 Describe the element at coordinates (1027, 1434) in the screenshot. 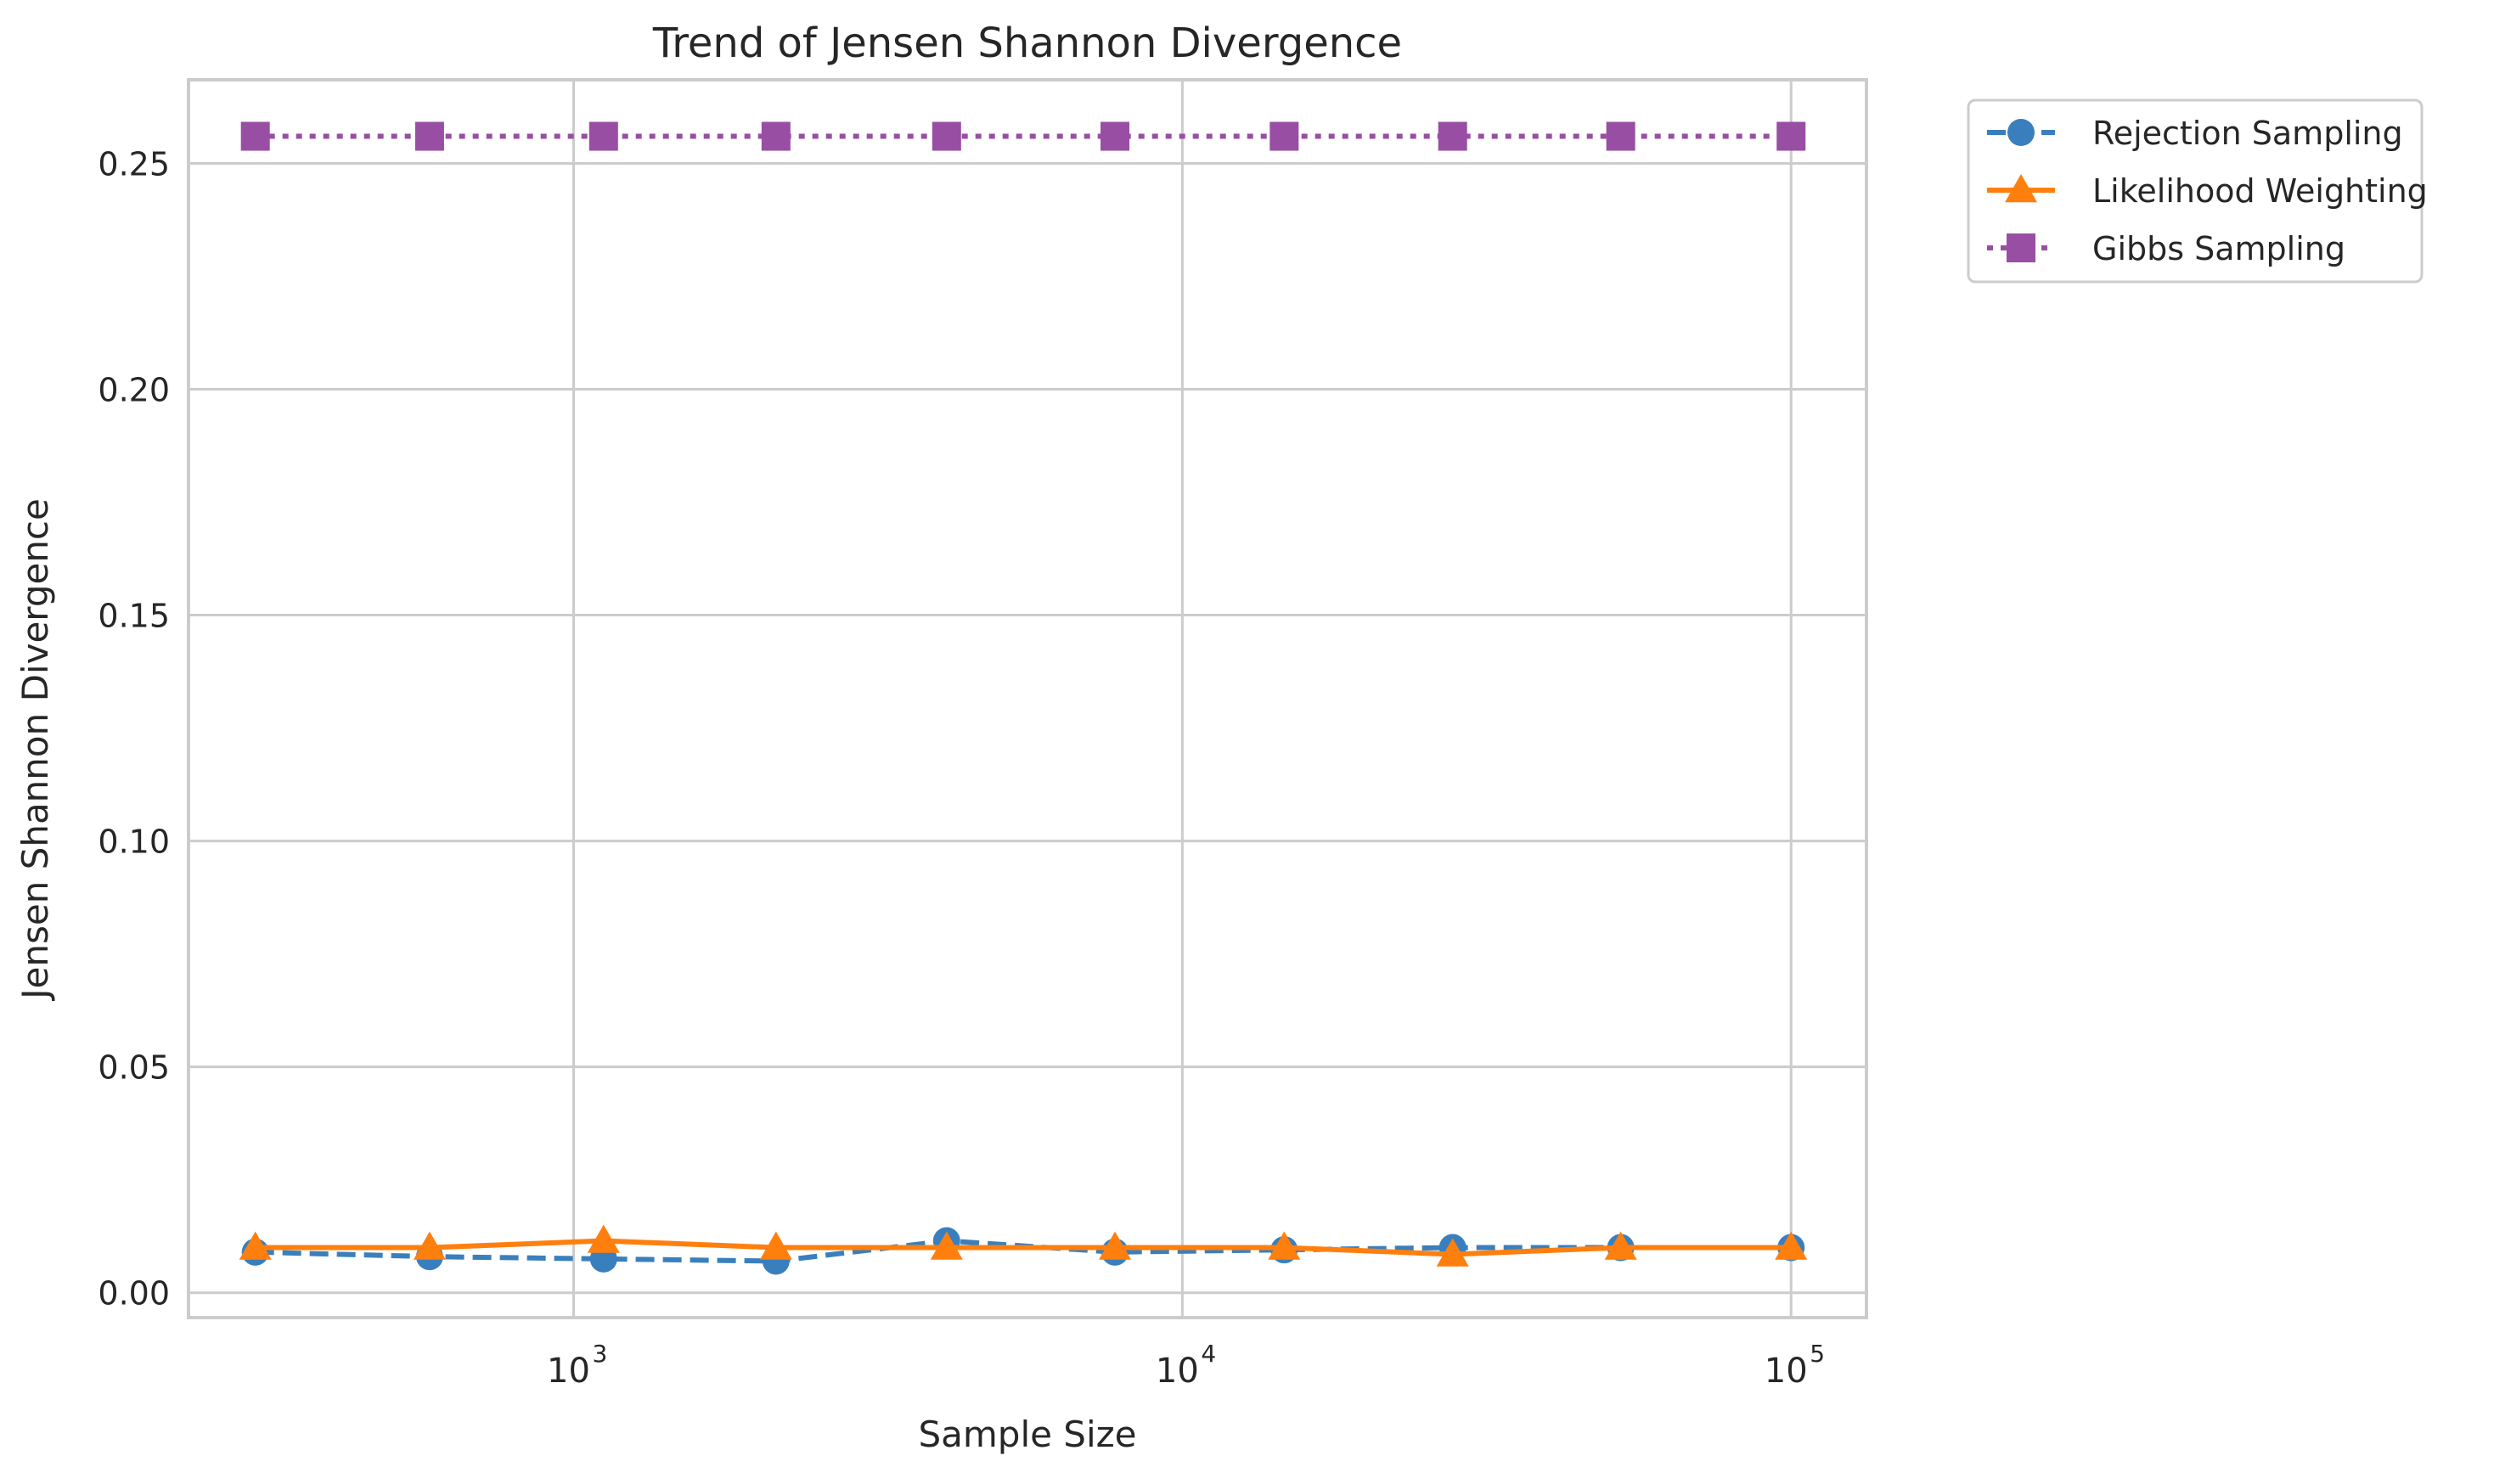

I see `x-axis-label: Sample Size` at that location.